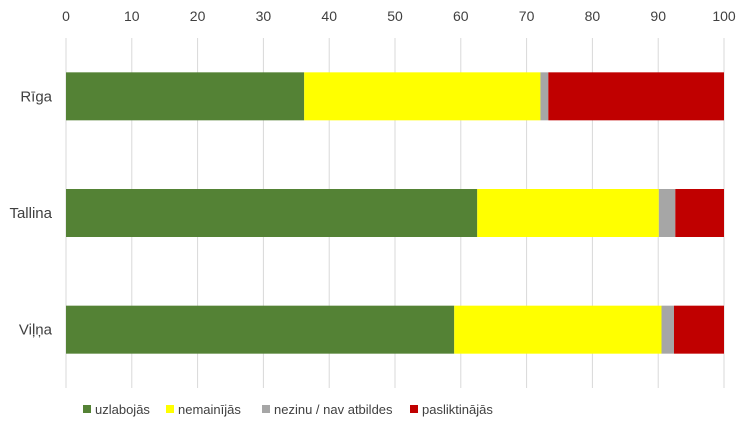  Describe the element at coordinates (724, 16) in the screenshot. I see `x-tick-label: 100` at that location.